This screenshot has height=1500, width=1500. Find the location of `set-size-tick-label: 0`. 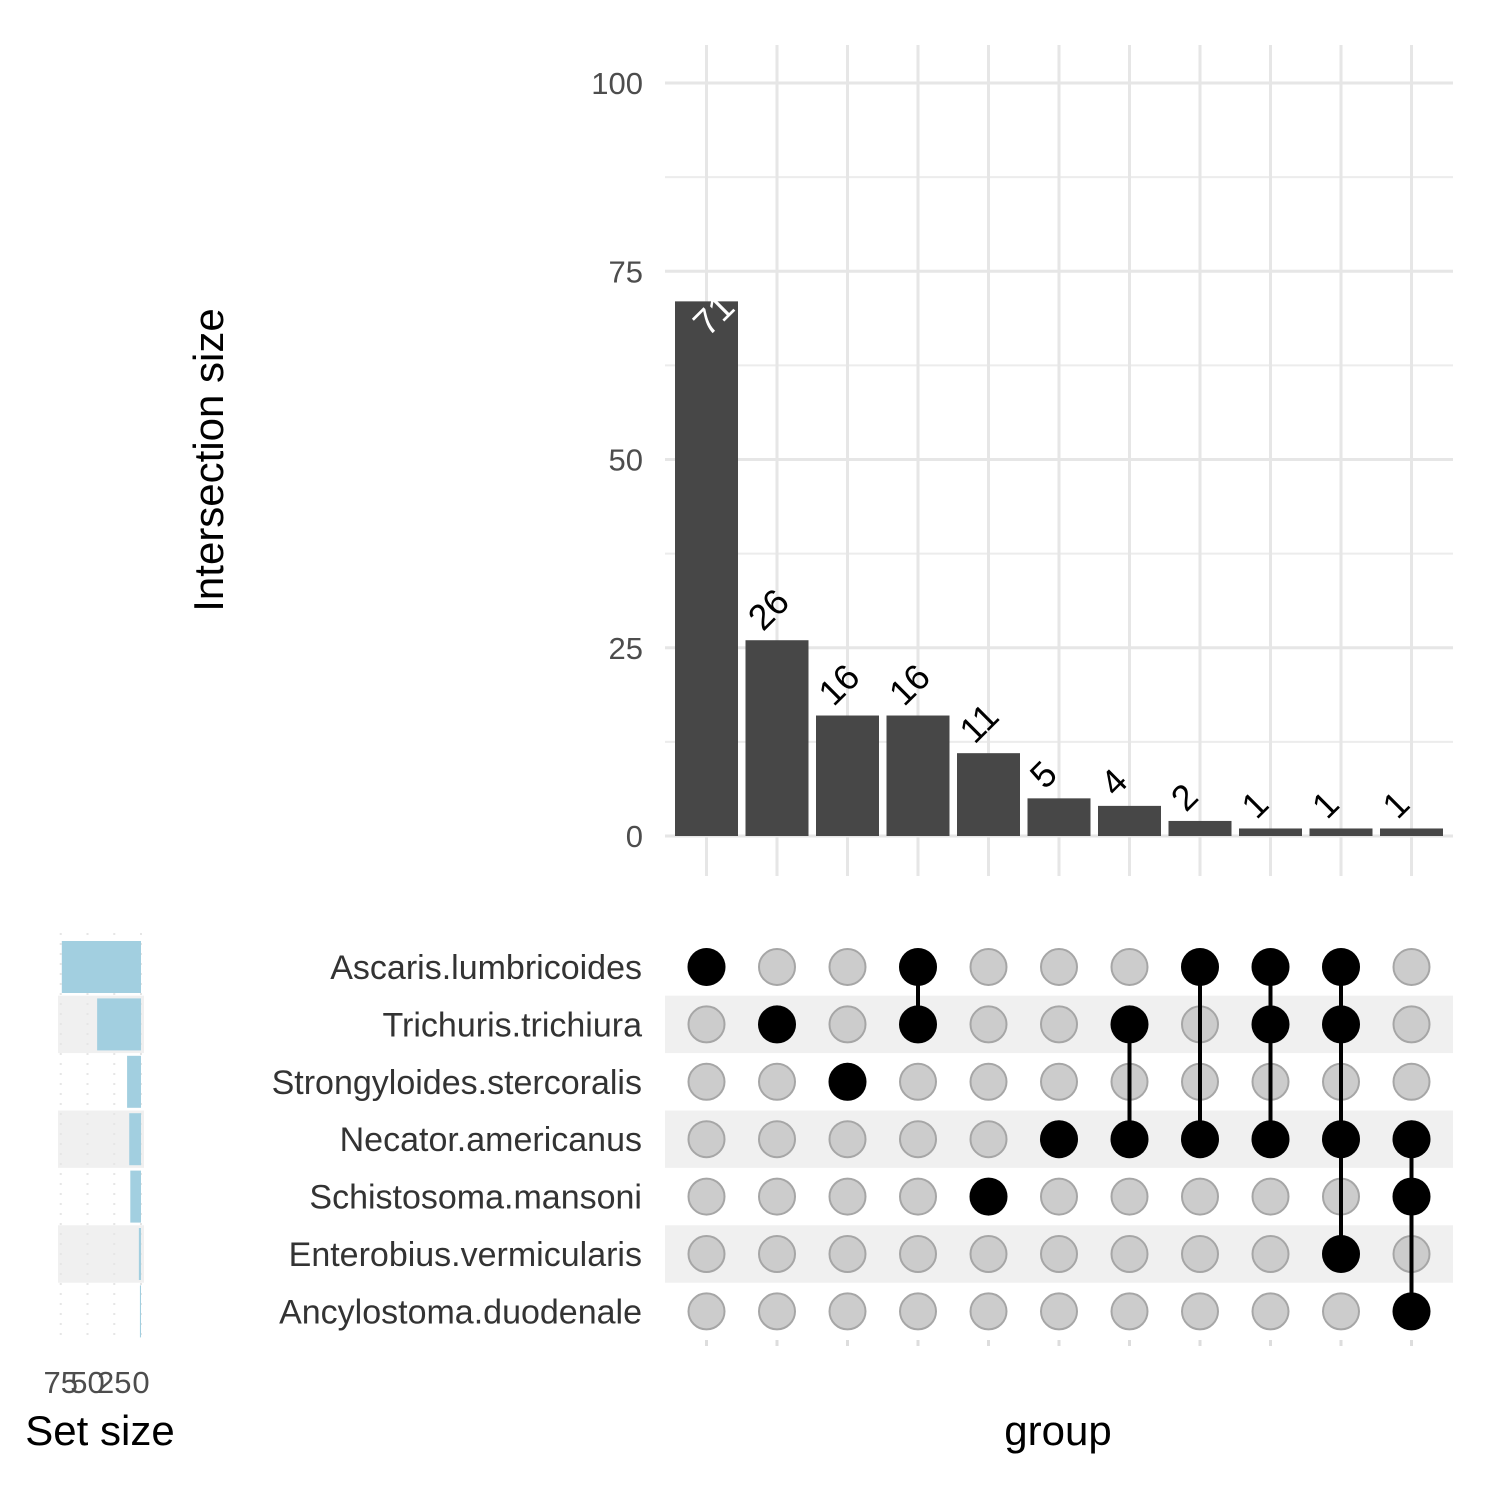

set-size-tick-label: 0 is located at coordinates (140, 1382).